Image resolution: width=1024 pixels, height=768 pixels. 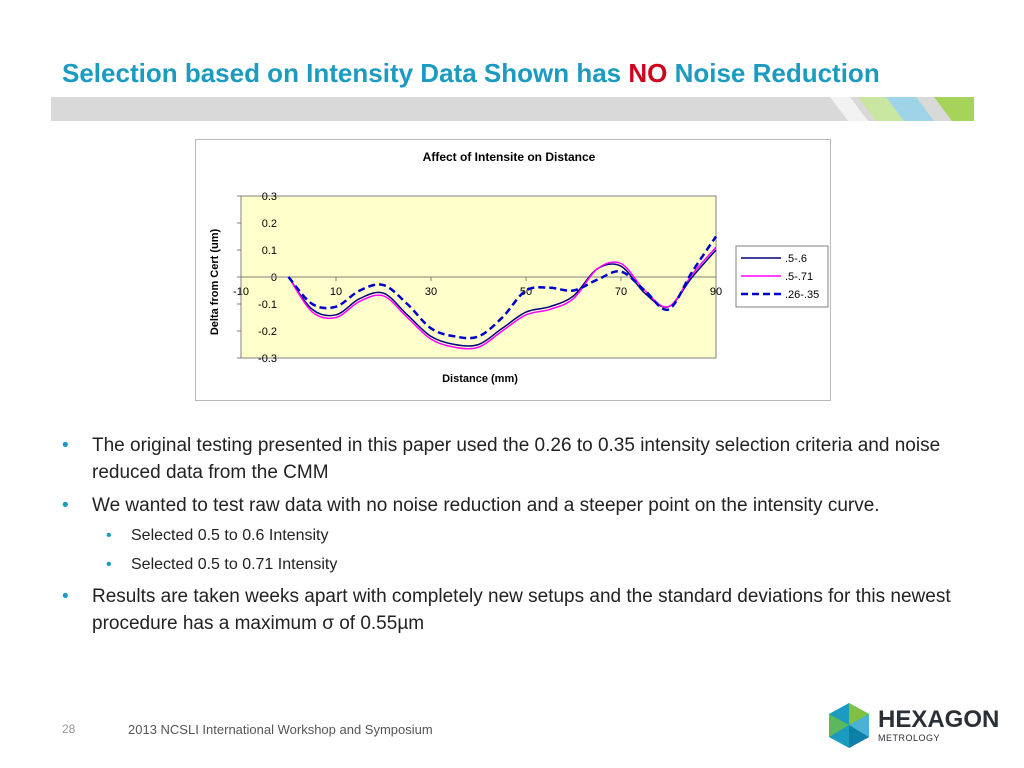 What do you see at coordinates (215, 281) in the screenshot?
I see `y-axis-label: Delta from Cert (um)` at bounding box center [215, 281].